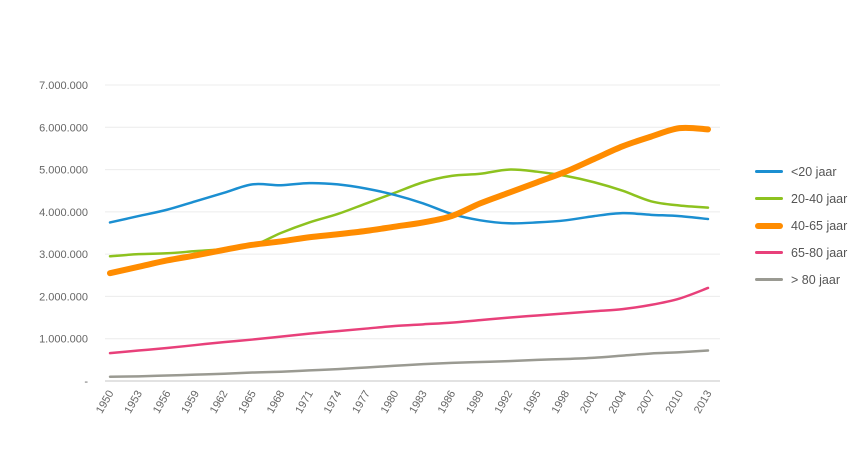 The width and height of the screenshot is (864, 453). Describe the element at coordinates (532, 402) in the screenshot. I see `x-tick-label: 1995` at that location.